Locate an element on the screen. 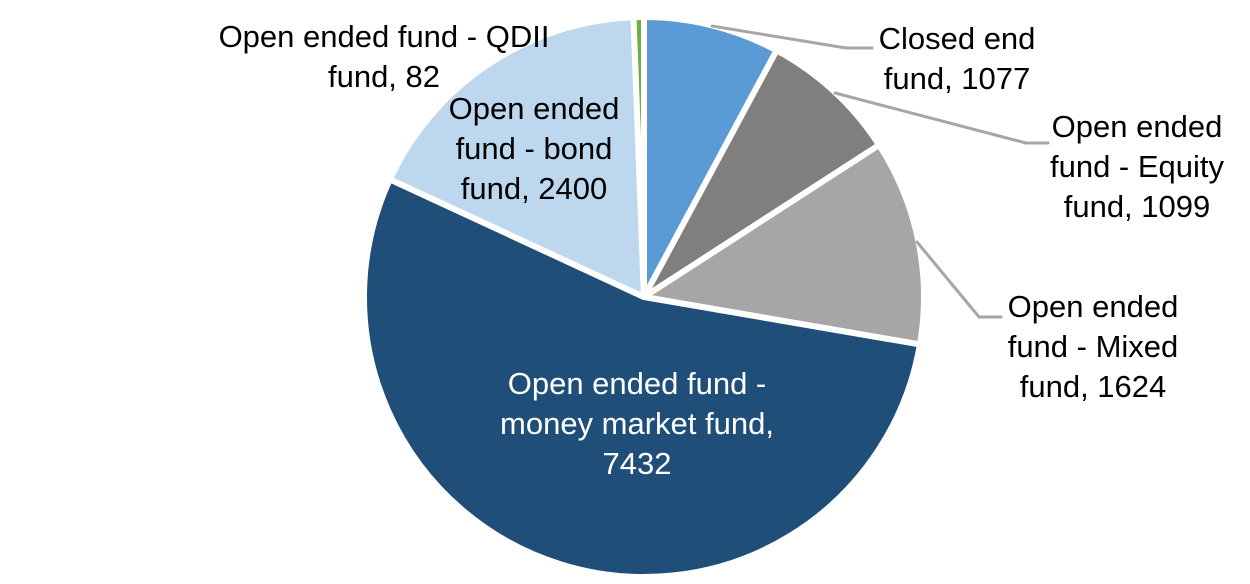 This screenshot has width=1250, height=584. data-label-line: fund, 2400 is located at coordinates (534, 188).